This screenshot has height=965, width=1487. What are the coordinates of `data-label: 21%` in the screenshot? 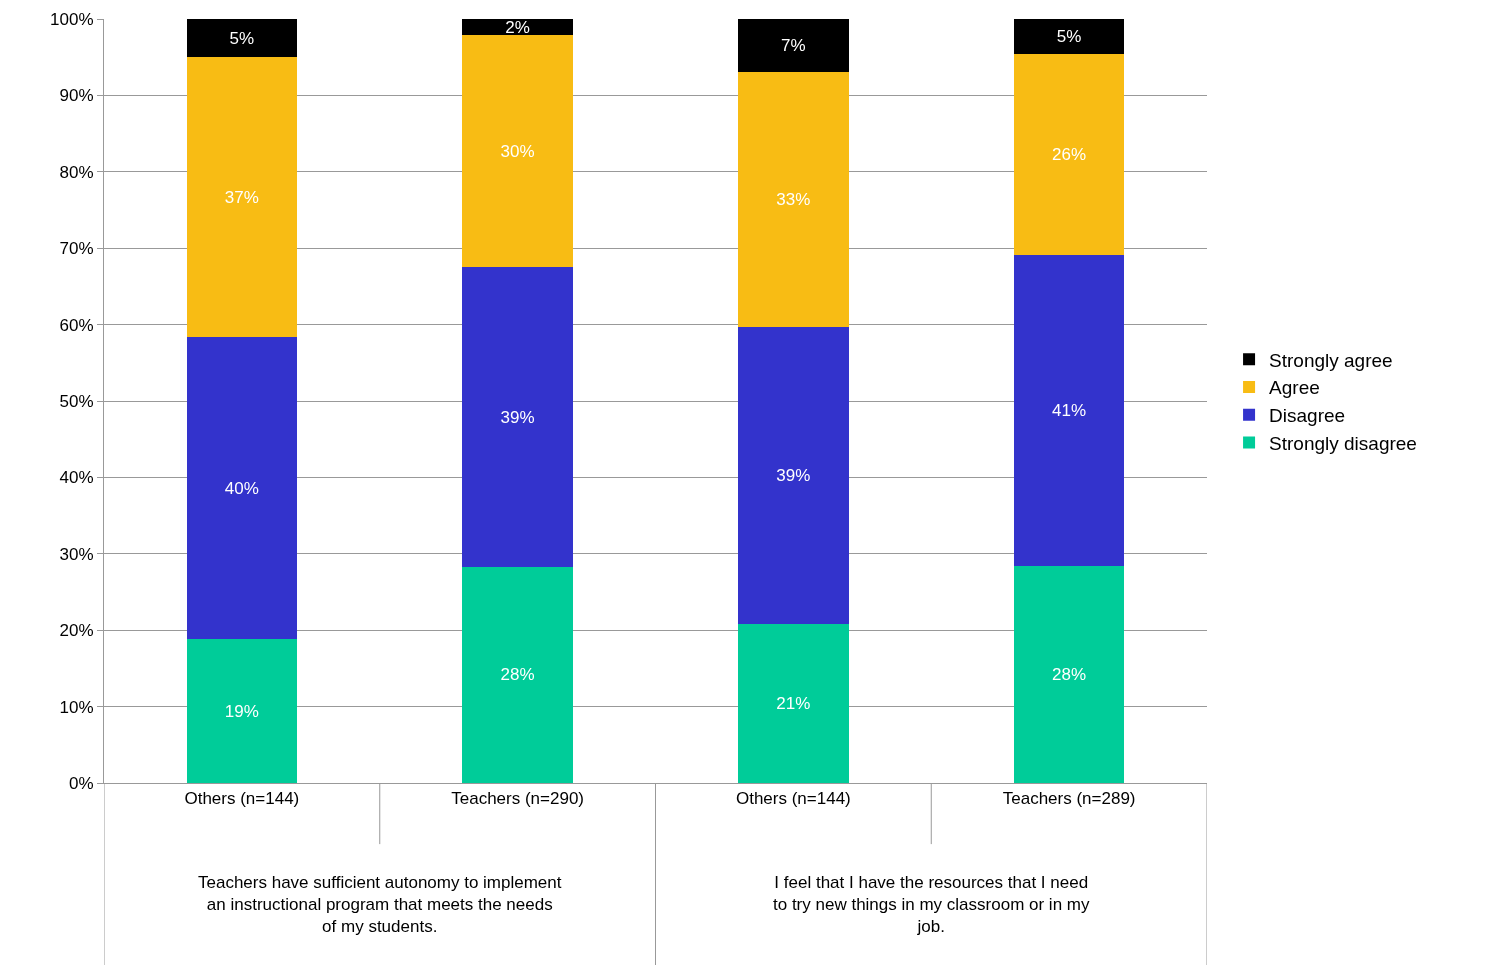 It's located at (793, 704).